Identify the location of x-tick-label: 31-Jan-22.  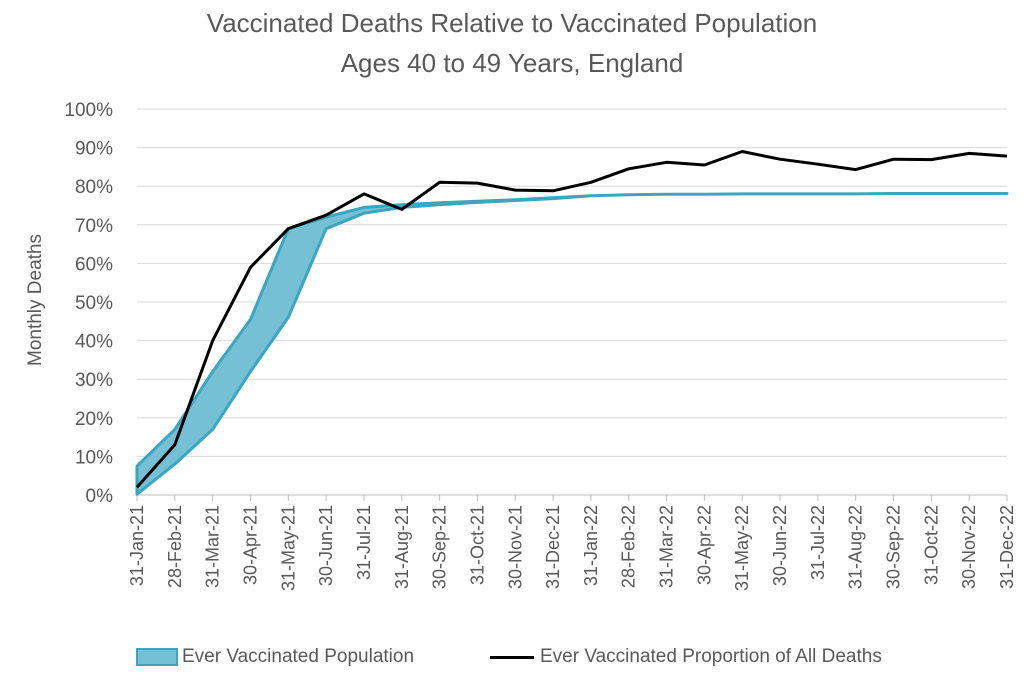
(591, 545).